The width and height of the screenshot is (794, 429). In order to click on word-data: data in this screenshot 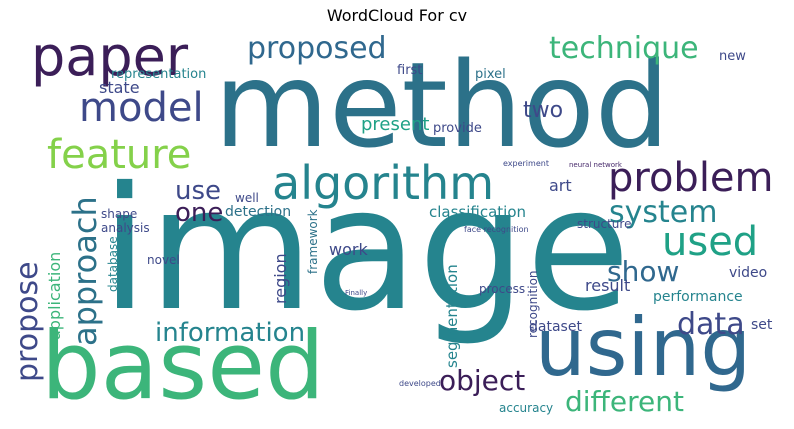, I will do `click(711, 324)`.